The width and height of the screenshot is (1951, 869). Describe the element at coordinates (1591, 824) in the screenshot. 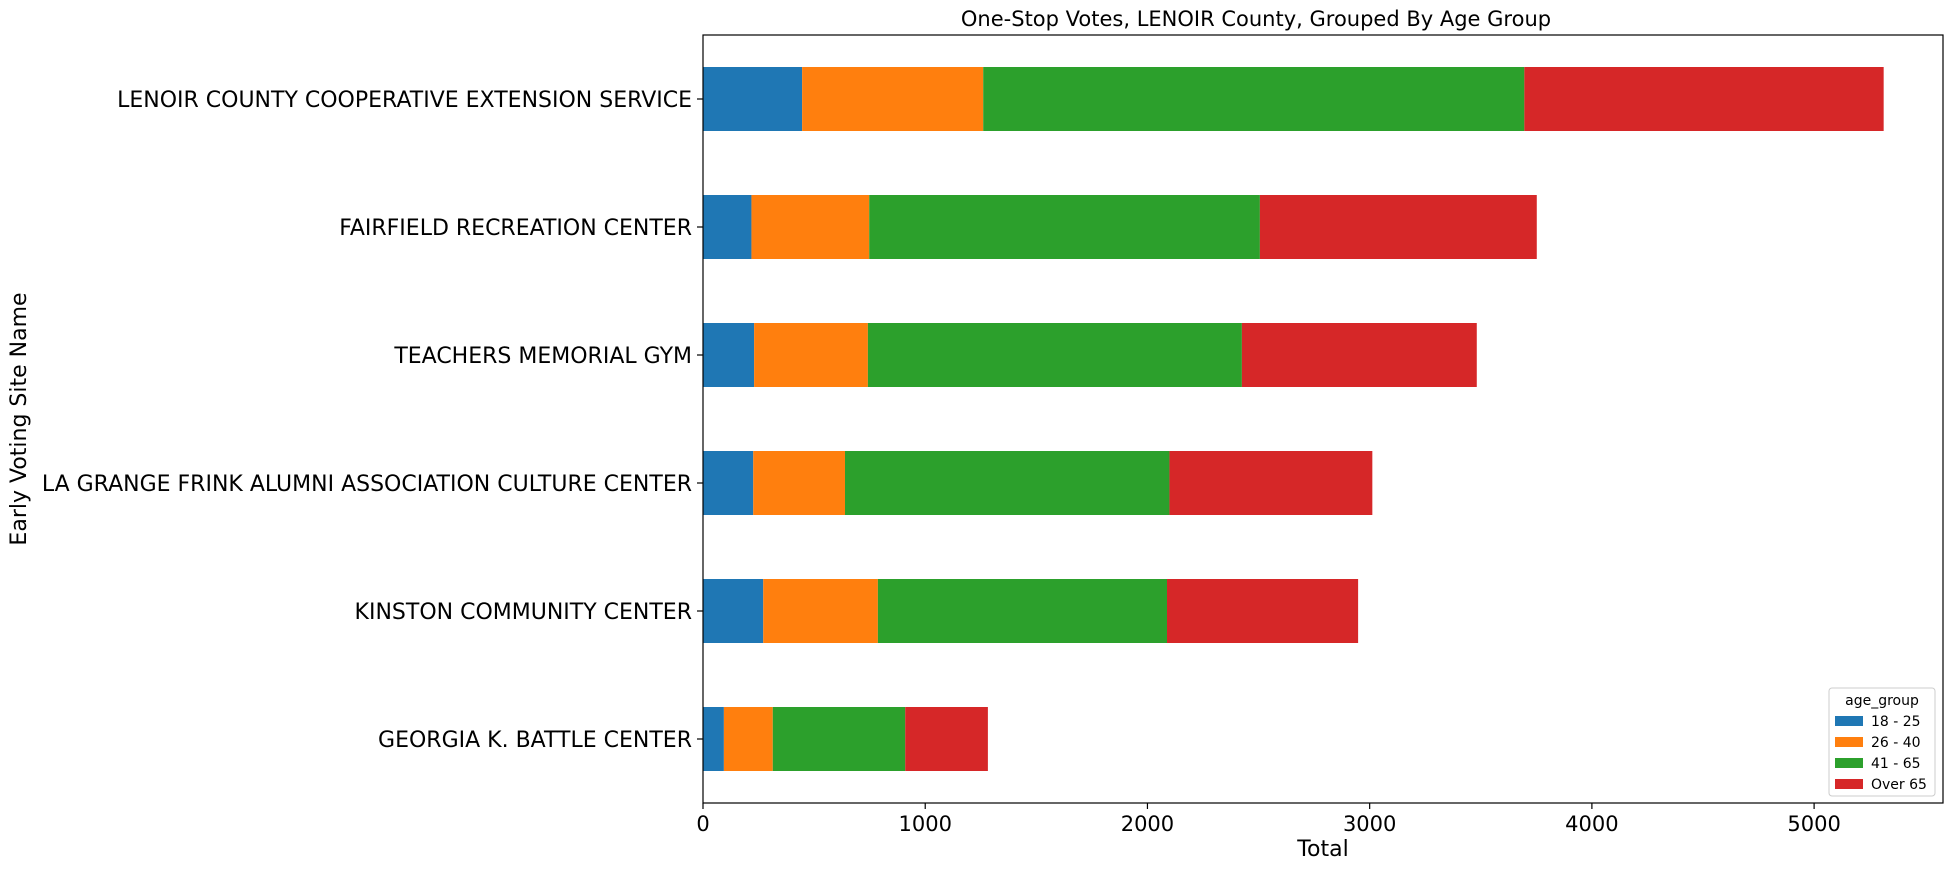

I see `x-tick-label: 4000` at that location.